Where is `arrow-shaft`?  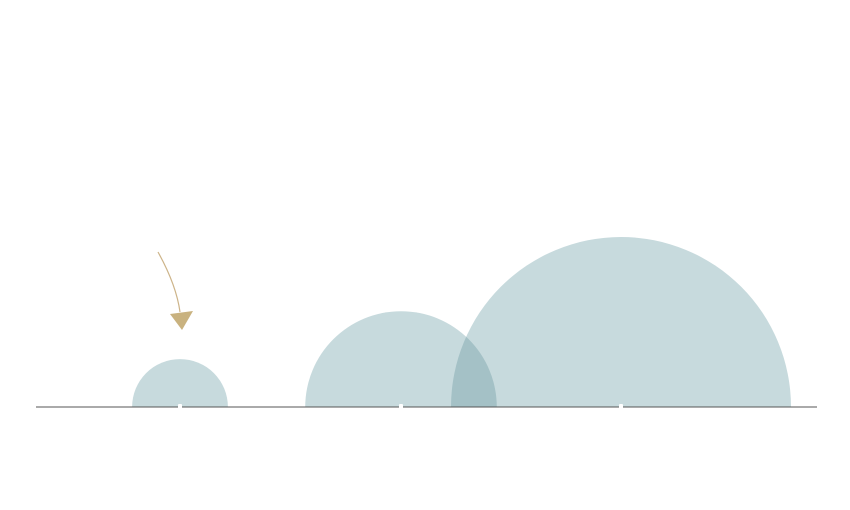 arrow-shaft is located at coordinates (169, 282).